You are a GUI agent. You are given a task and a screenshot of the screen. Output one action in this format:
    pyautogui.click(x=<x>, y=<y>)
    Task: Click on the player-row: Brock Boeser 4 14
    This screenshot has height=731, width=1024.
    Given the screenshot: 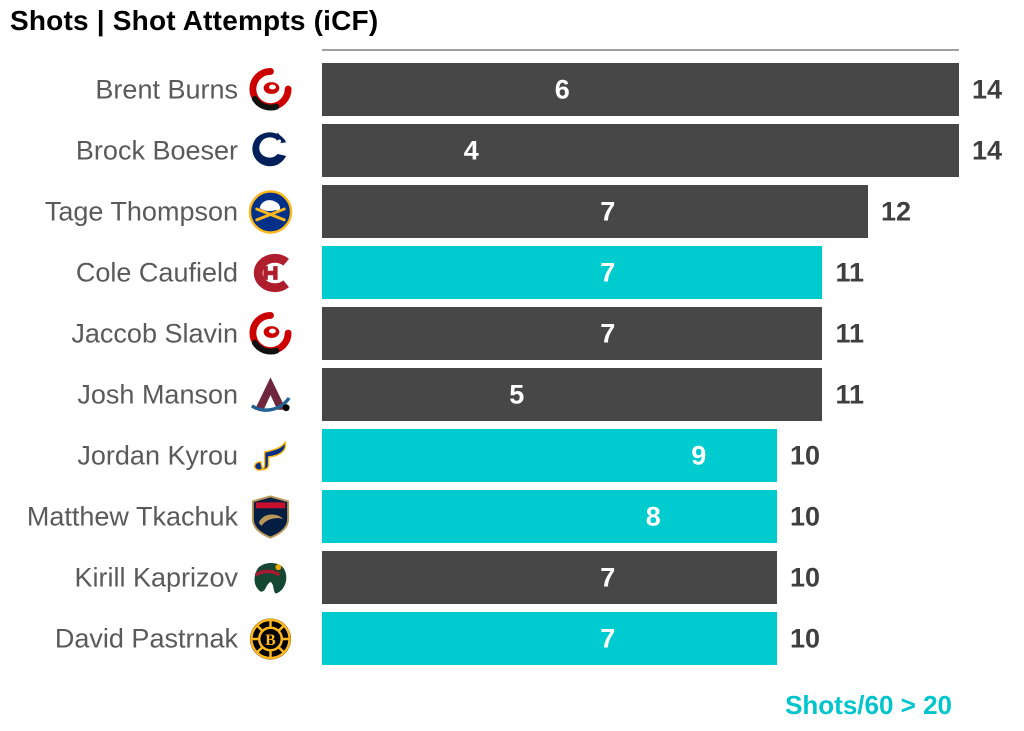 What is the action you would take?
    pyautogui.click(x=512, y=150)
    